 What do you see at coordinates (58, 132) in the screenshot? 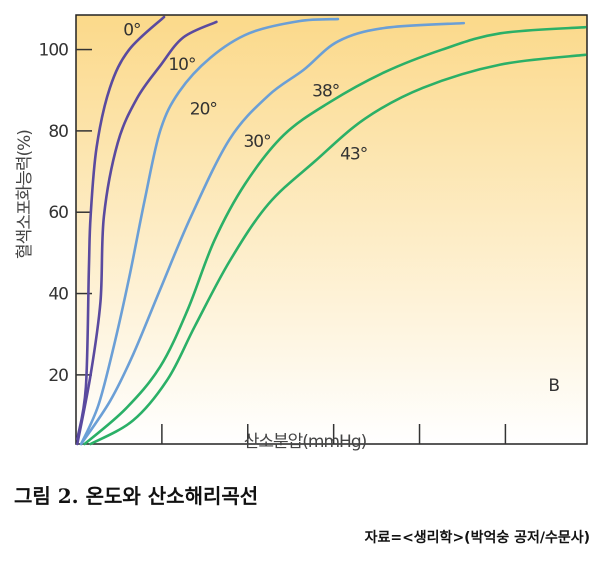
I see `y-tick-label: 80` at bounding box center [58, 132].